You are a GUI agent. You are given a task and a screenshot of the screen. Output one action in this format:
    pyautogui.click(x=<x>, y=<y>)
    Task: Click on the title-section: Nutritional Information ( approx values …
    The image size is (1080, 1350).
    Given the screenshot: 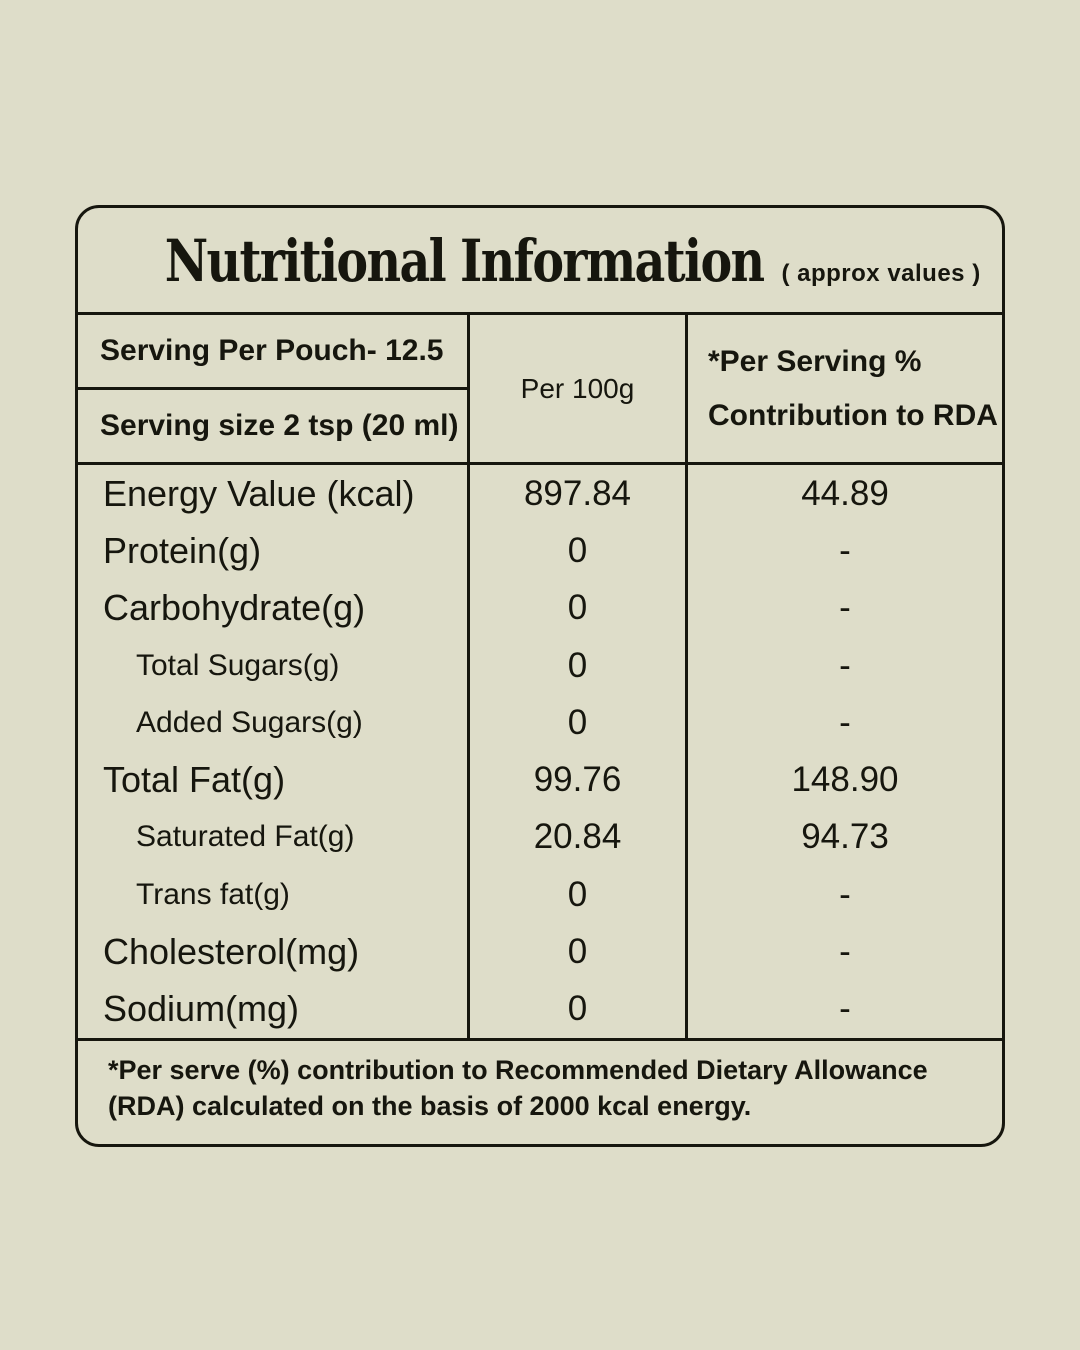 What is the action you would take?
    pyautogui.click(x=540, y=261)
    